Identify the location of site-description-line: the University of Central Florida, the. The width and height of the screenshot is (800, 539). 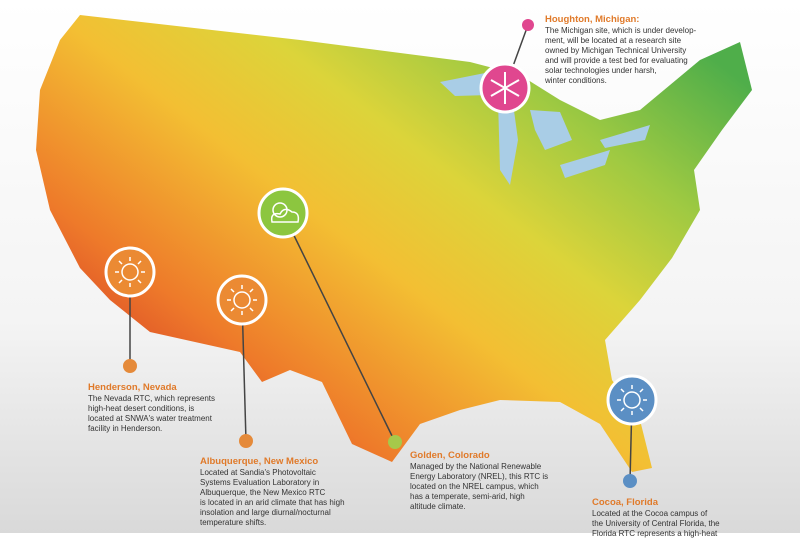
(656, 523).